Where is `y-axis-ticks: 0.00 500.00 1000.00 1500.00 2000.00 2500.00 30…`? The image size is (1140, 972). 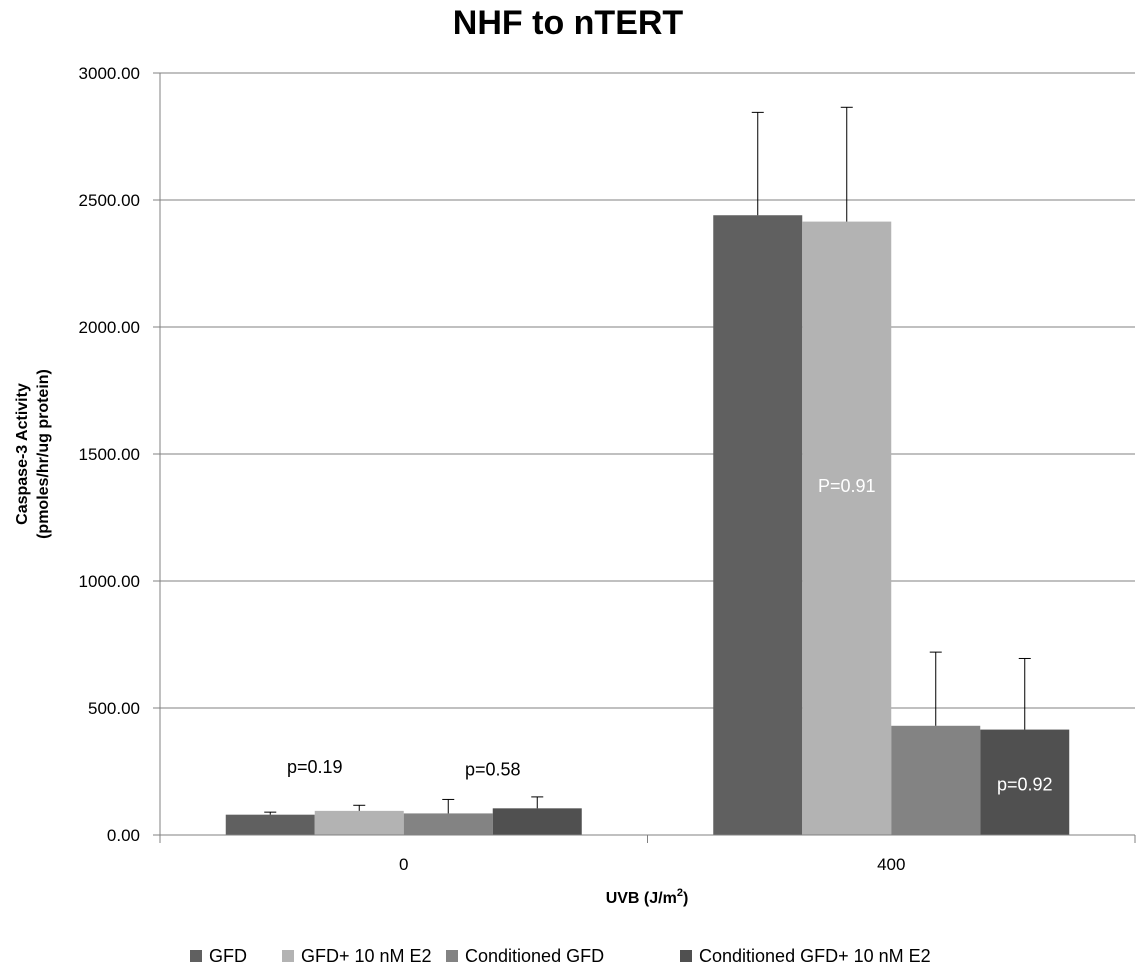
y-axis-ticks: 0.00 500.00 1000.00 1500.00 2000.00 2500.00 30… is located at coordinates (109, 454).